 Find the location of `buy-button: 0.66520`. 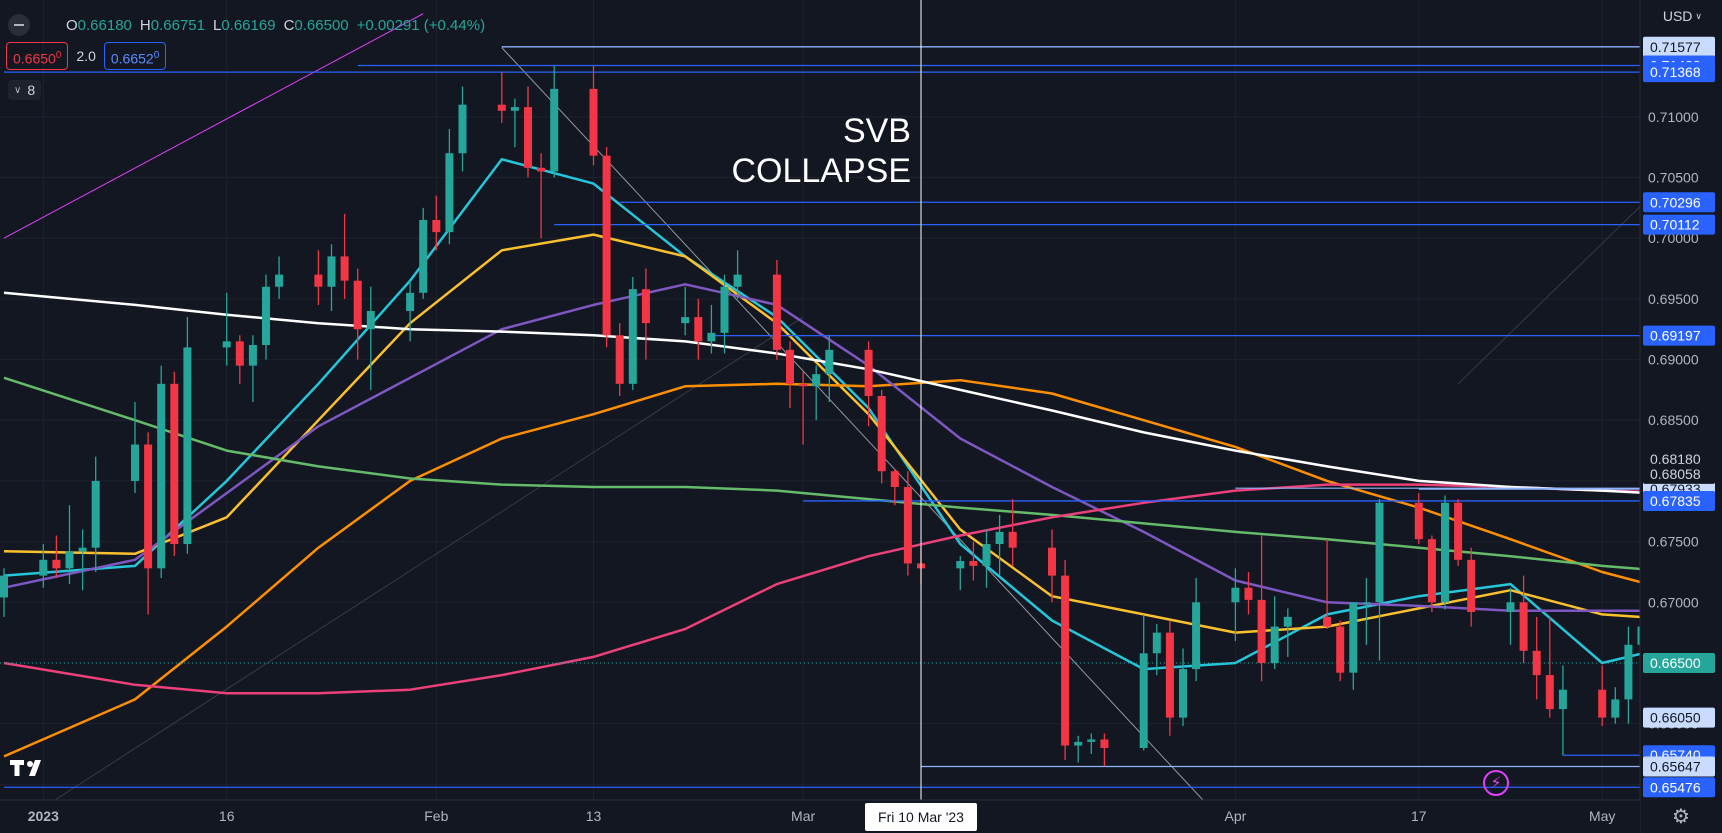

buy-button: 0.66520 is located at coordinates (135, 56).